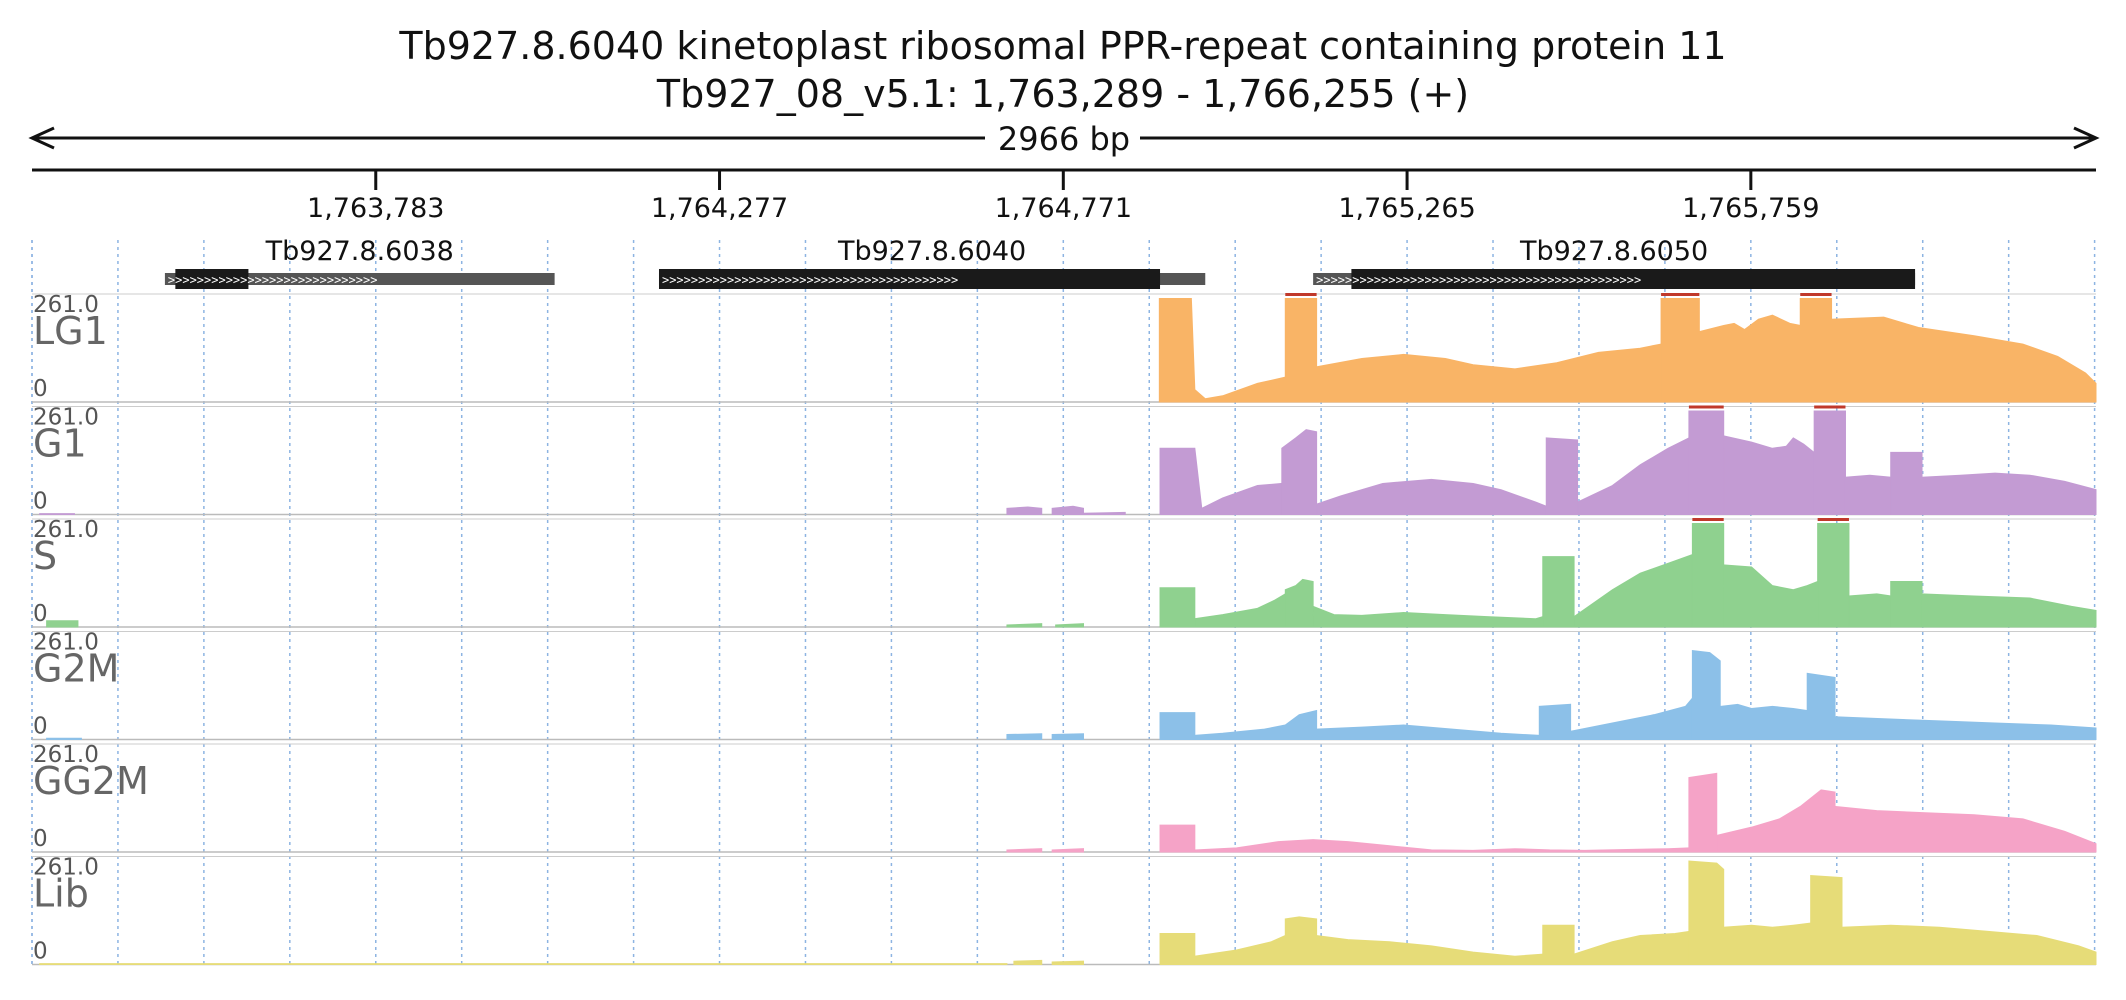  Describe the element at coordinates (1064, 139) in the screenshot. I see `span-label: 2966 bp` at that location.